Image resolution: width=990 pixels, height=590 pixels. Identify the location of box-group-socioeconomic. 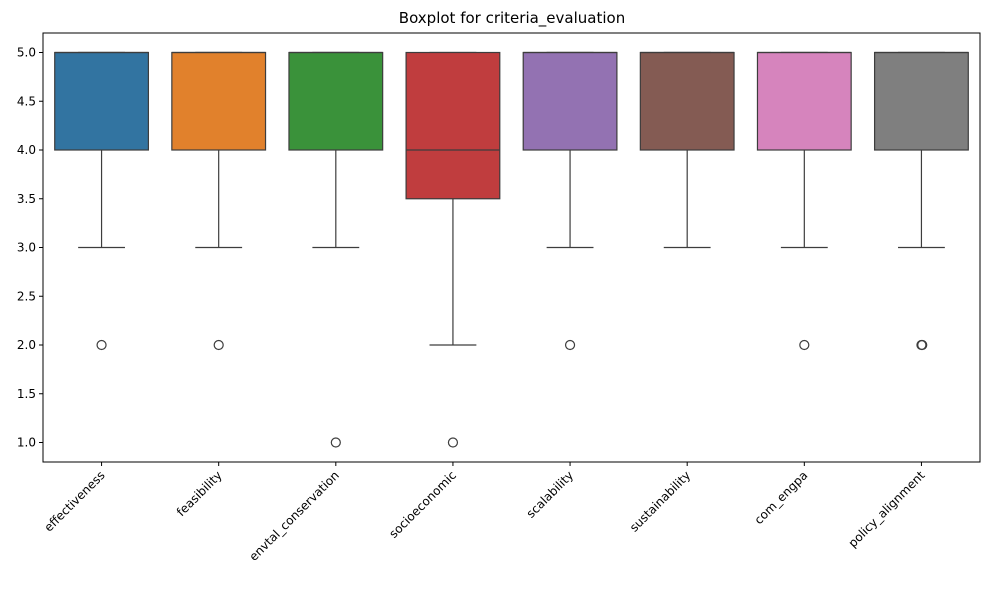
(453, 249).